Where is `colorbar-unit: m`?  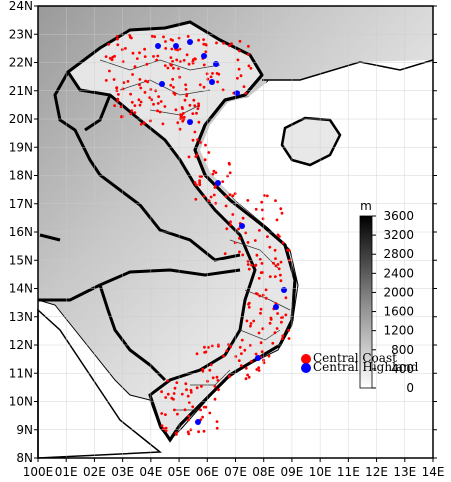 colorbar-unit: m is located at coordinates (366, 206).